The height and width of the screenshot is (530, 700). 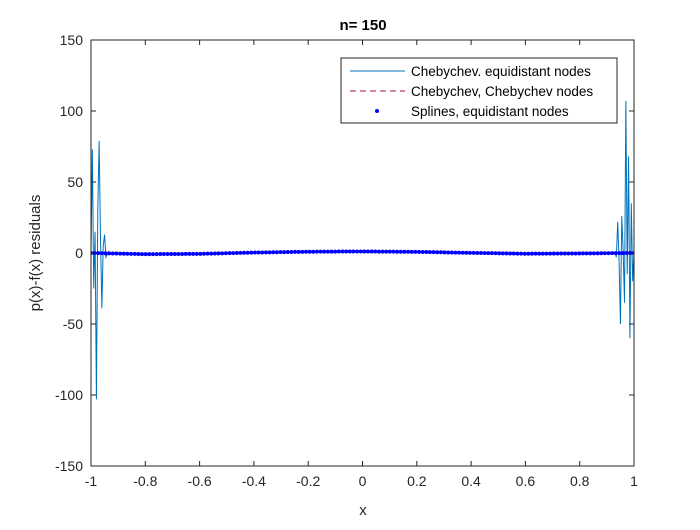 I want to click on legend-swatch-splines, so click(x=377, y=111).